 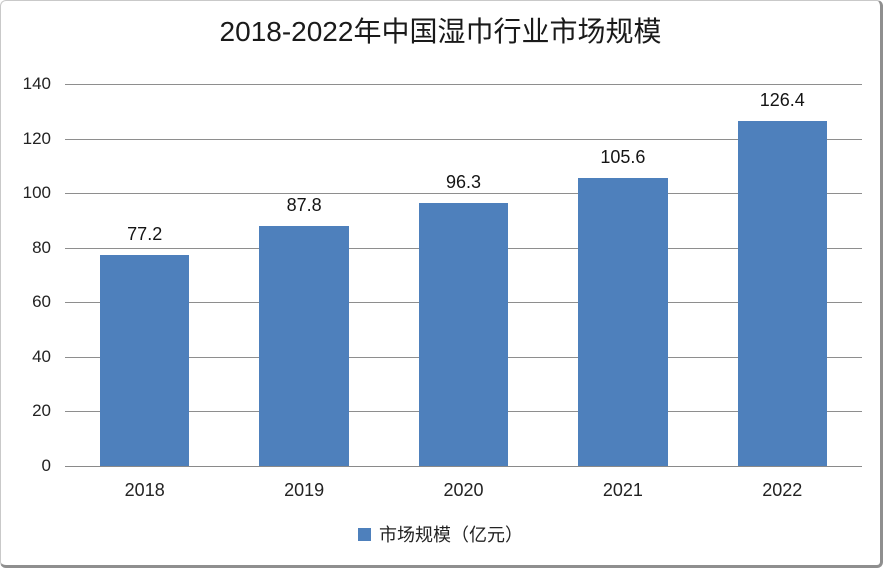 I want to click on bar-value-label: 126.4, so click(x=782, y=100).